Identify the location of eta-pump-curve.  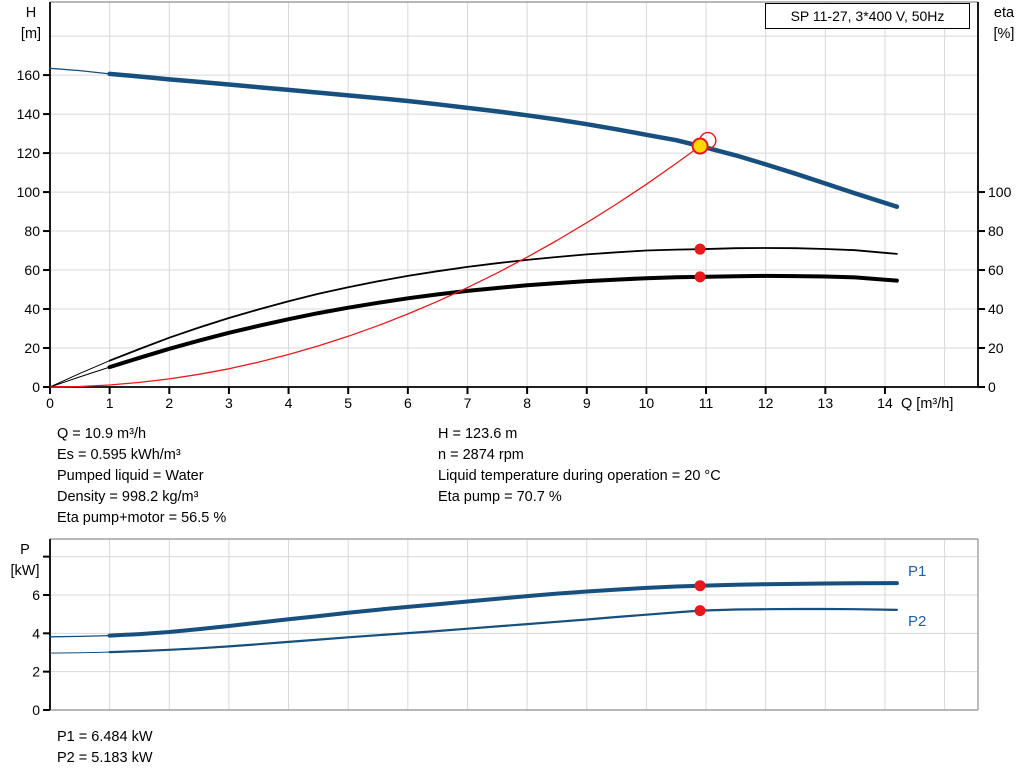
(503, 304).